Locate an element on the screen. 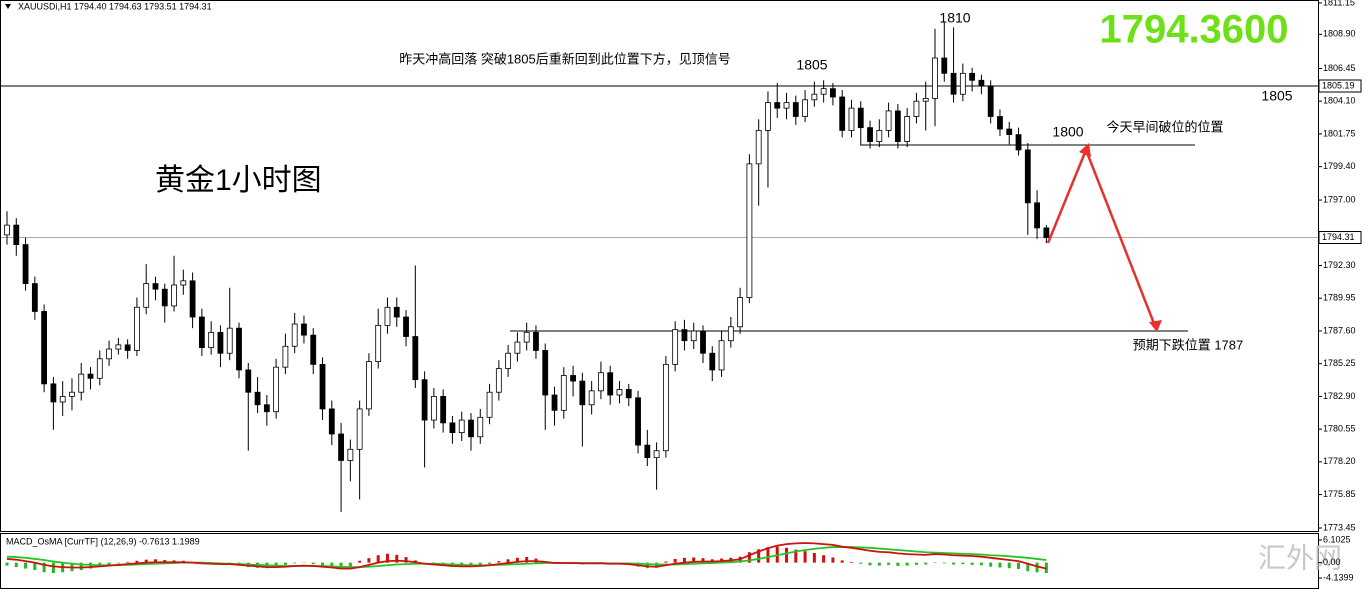 The width and height of the screenshot is (1366, 589). price-label: 1805.19 is located at coordinates (1338, 85).